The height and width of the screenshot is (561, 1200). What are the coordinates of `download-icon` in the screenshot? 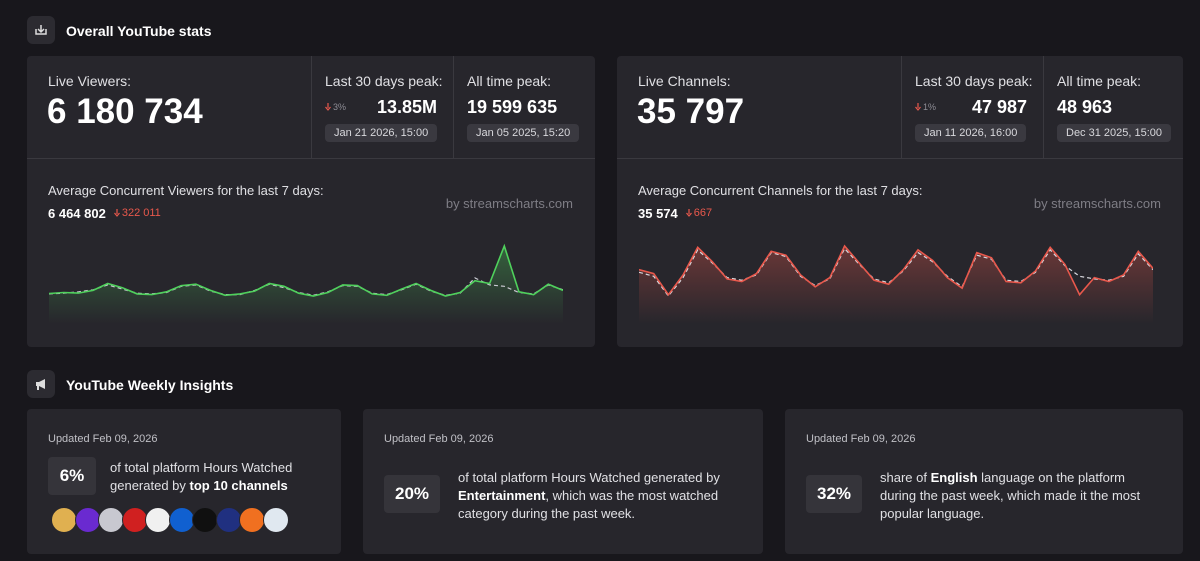 It's located at (41, 30).